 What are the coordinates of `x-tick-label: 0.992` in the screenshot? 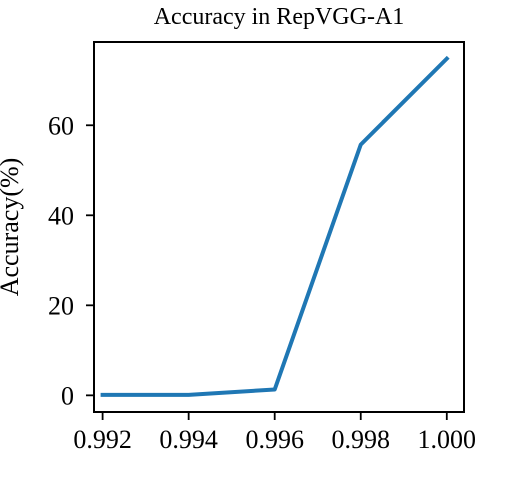 It's located at (102, 439).